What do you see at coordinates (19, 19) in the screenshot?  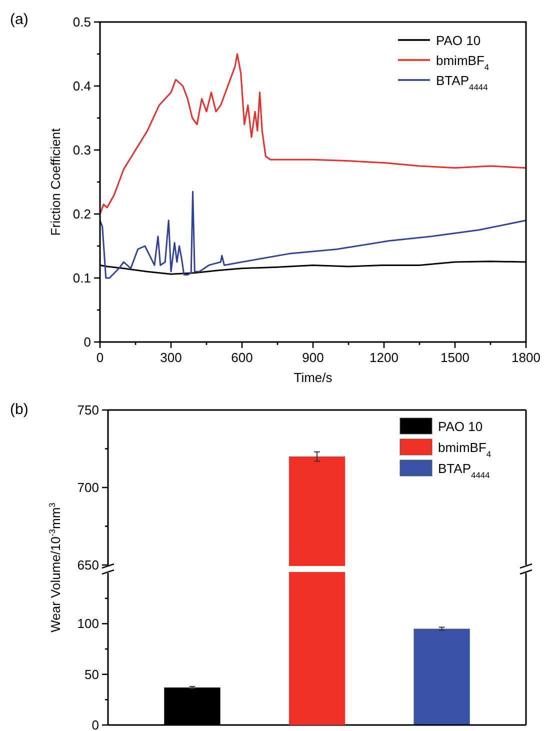 I see `chart-title: (a)` at bounding box center [19, 19].